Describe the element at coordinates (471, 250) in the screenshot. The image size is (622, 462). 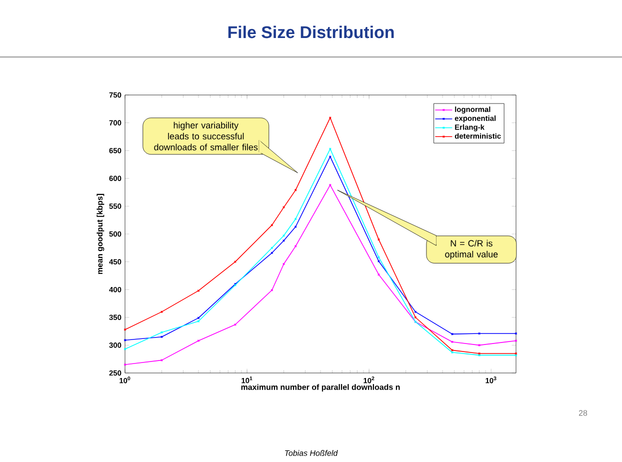
I see `annotation: N = C/R is optimal value` at that location.